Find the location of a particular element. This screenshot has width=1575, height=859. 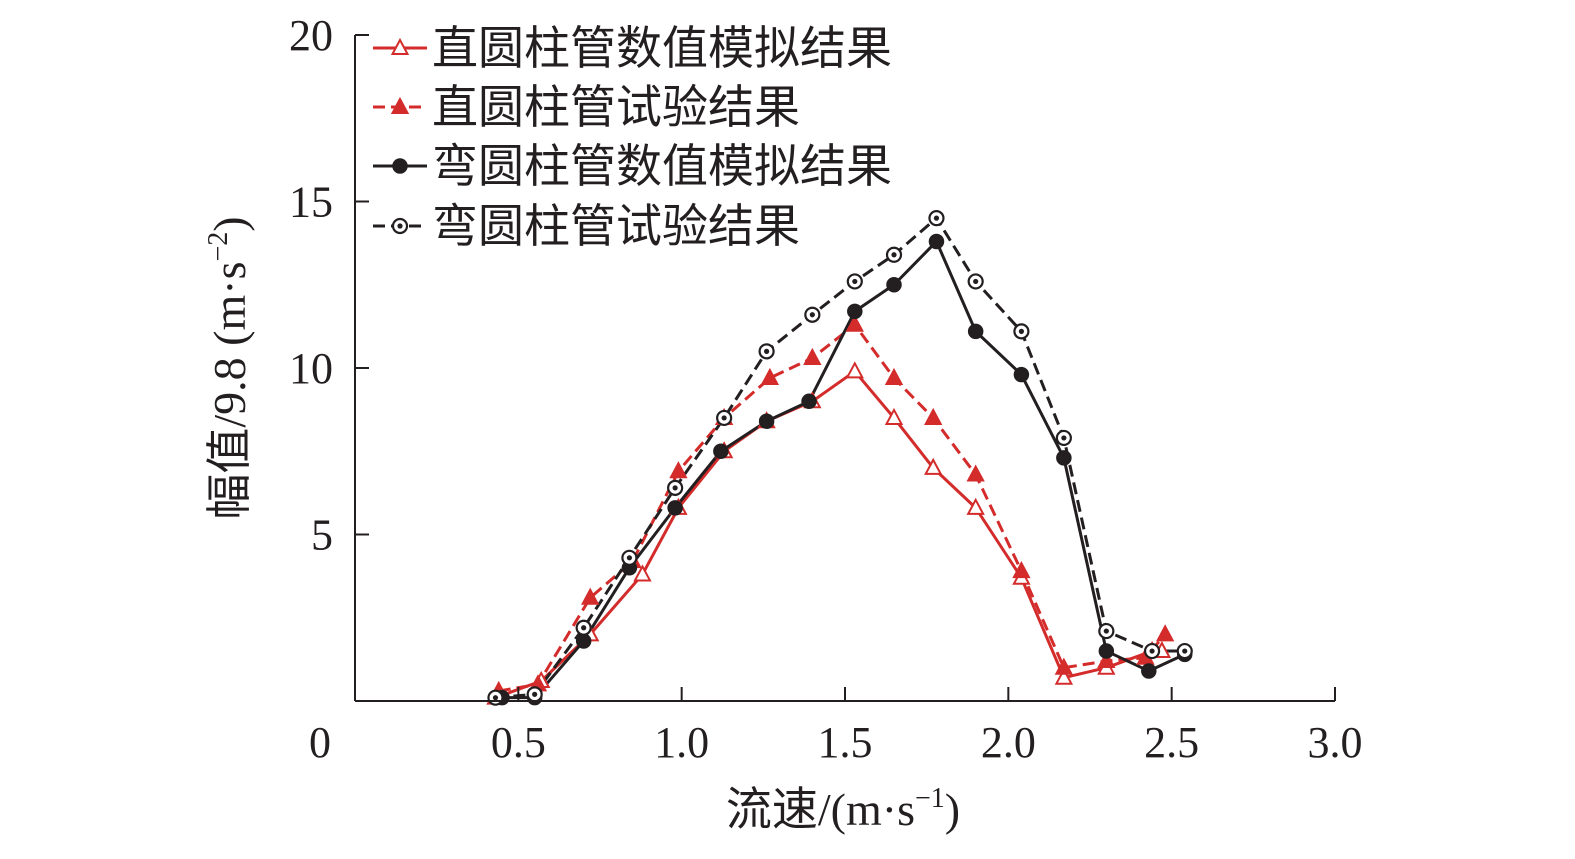

x-tick-label: 2.0 is located at coordinates (1008, 742).